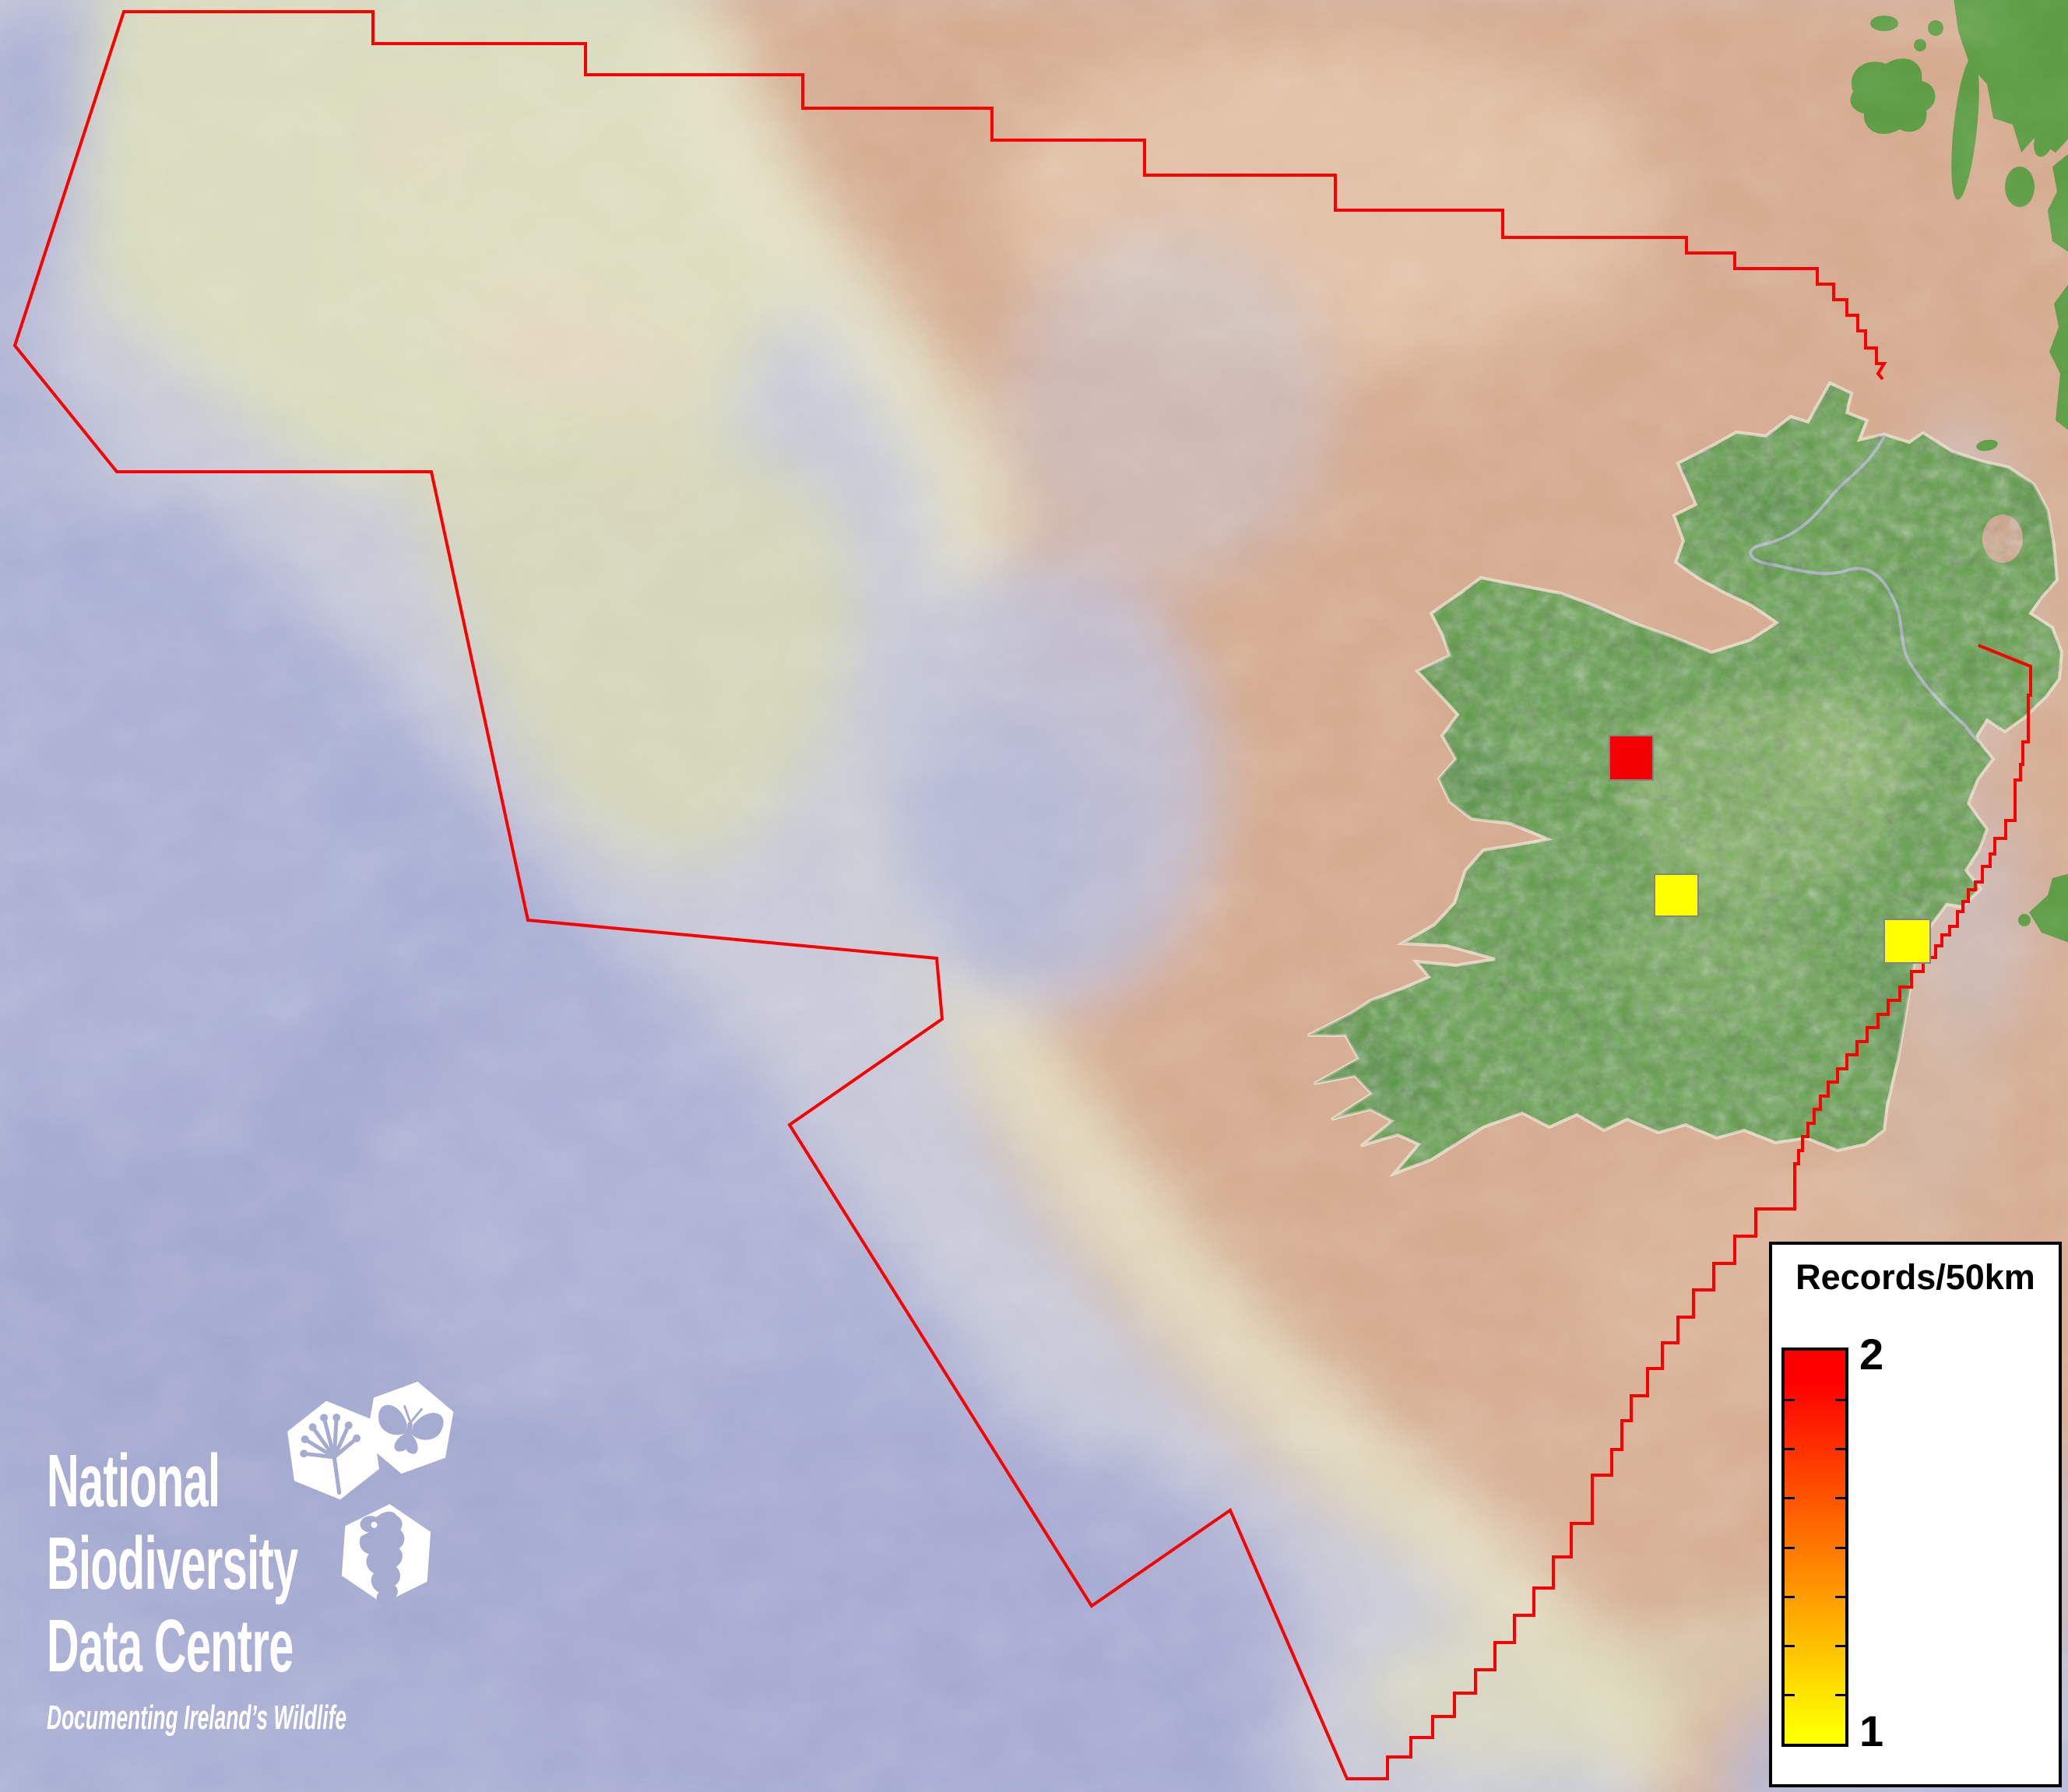 The width and height of the screenshot is (2068, 1792). I want to click on legend-min-label: 1, so click(1872, 1730).